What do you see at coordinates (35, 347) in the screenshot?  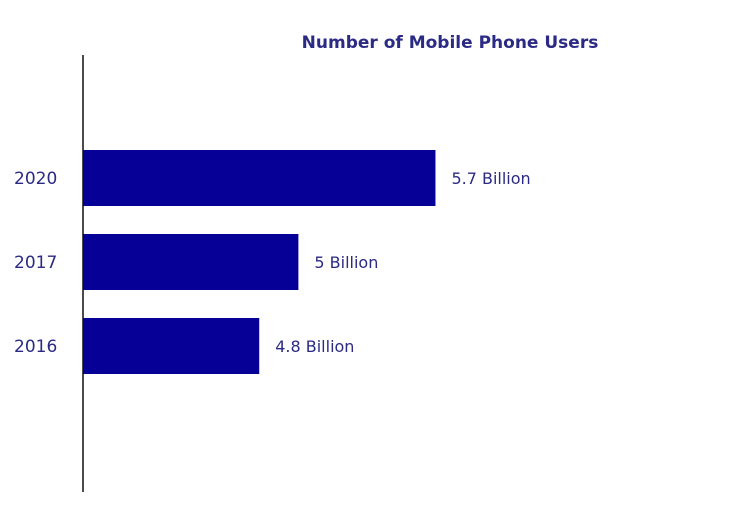 I see `category-label: 2016` at bounding box center [35, 347].